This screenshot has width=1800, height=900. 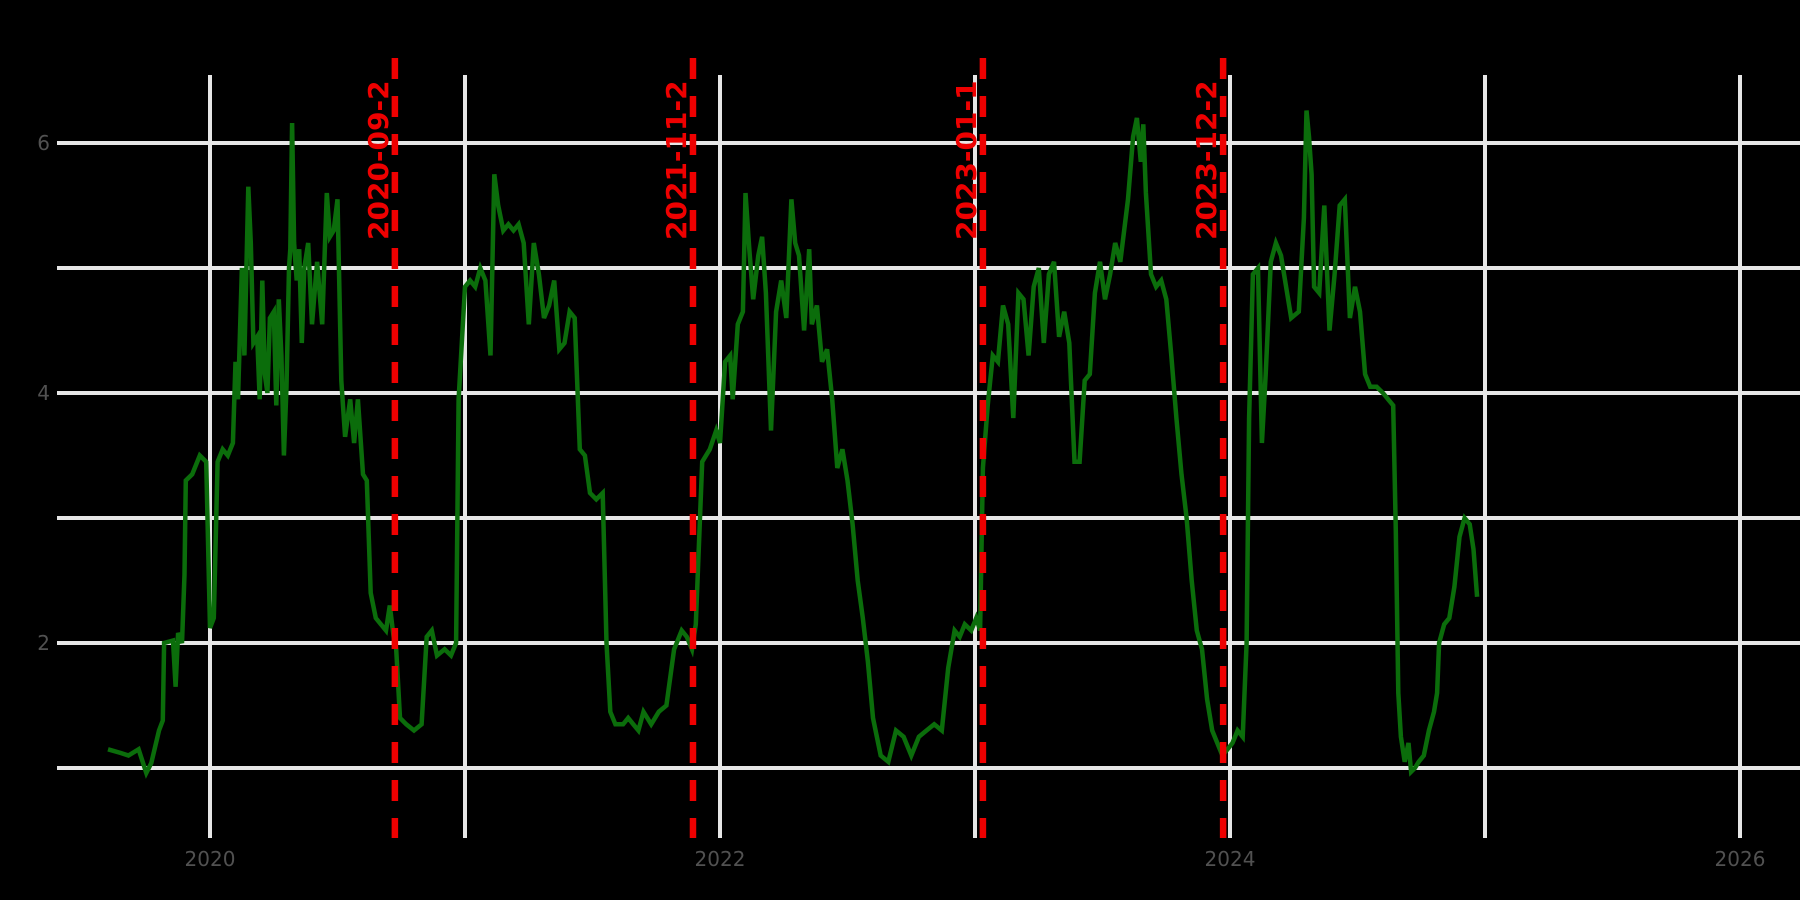 What do you see at coordinates (43, 643) in the screenshot?
I see `y-tick-label: 2` at bounding box center [43, 643].